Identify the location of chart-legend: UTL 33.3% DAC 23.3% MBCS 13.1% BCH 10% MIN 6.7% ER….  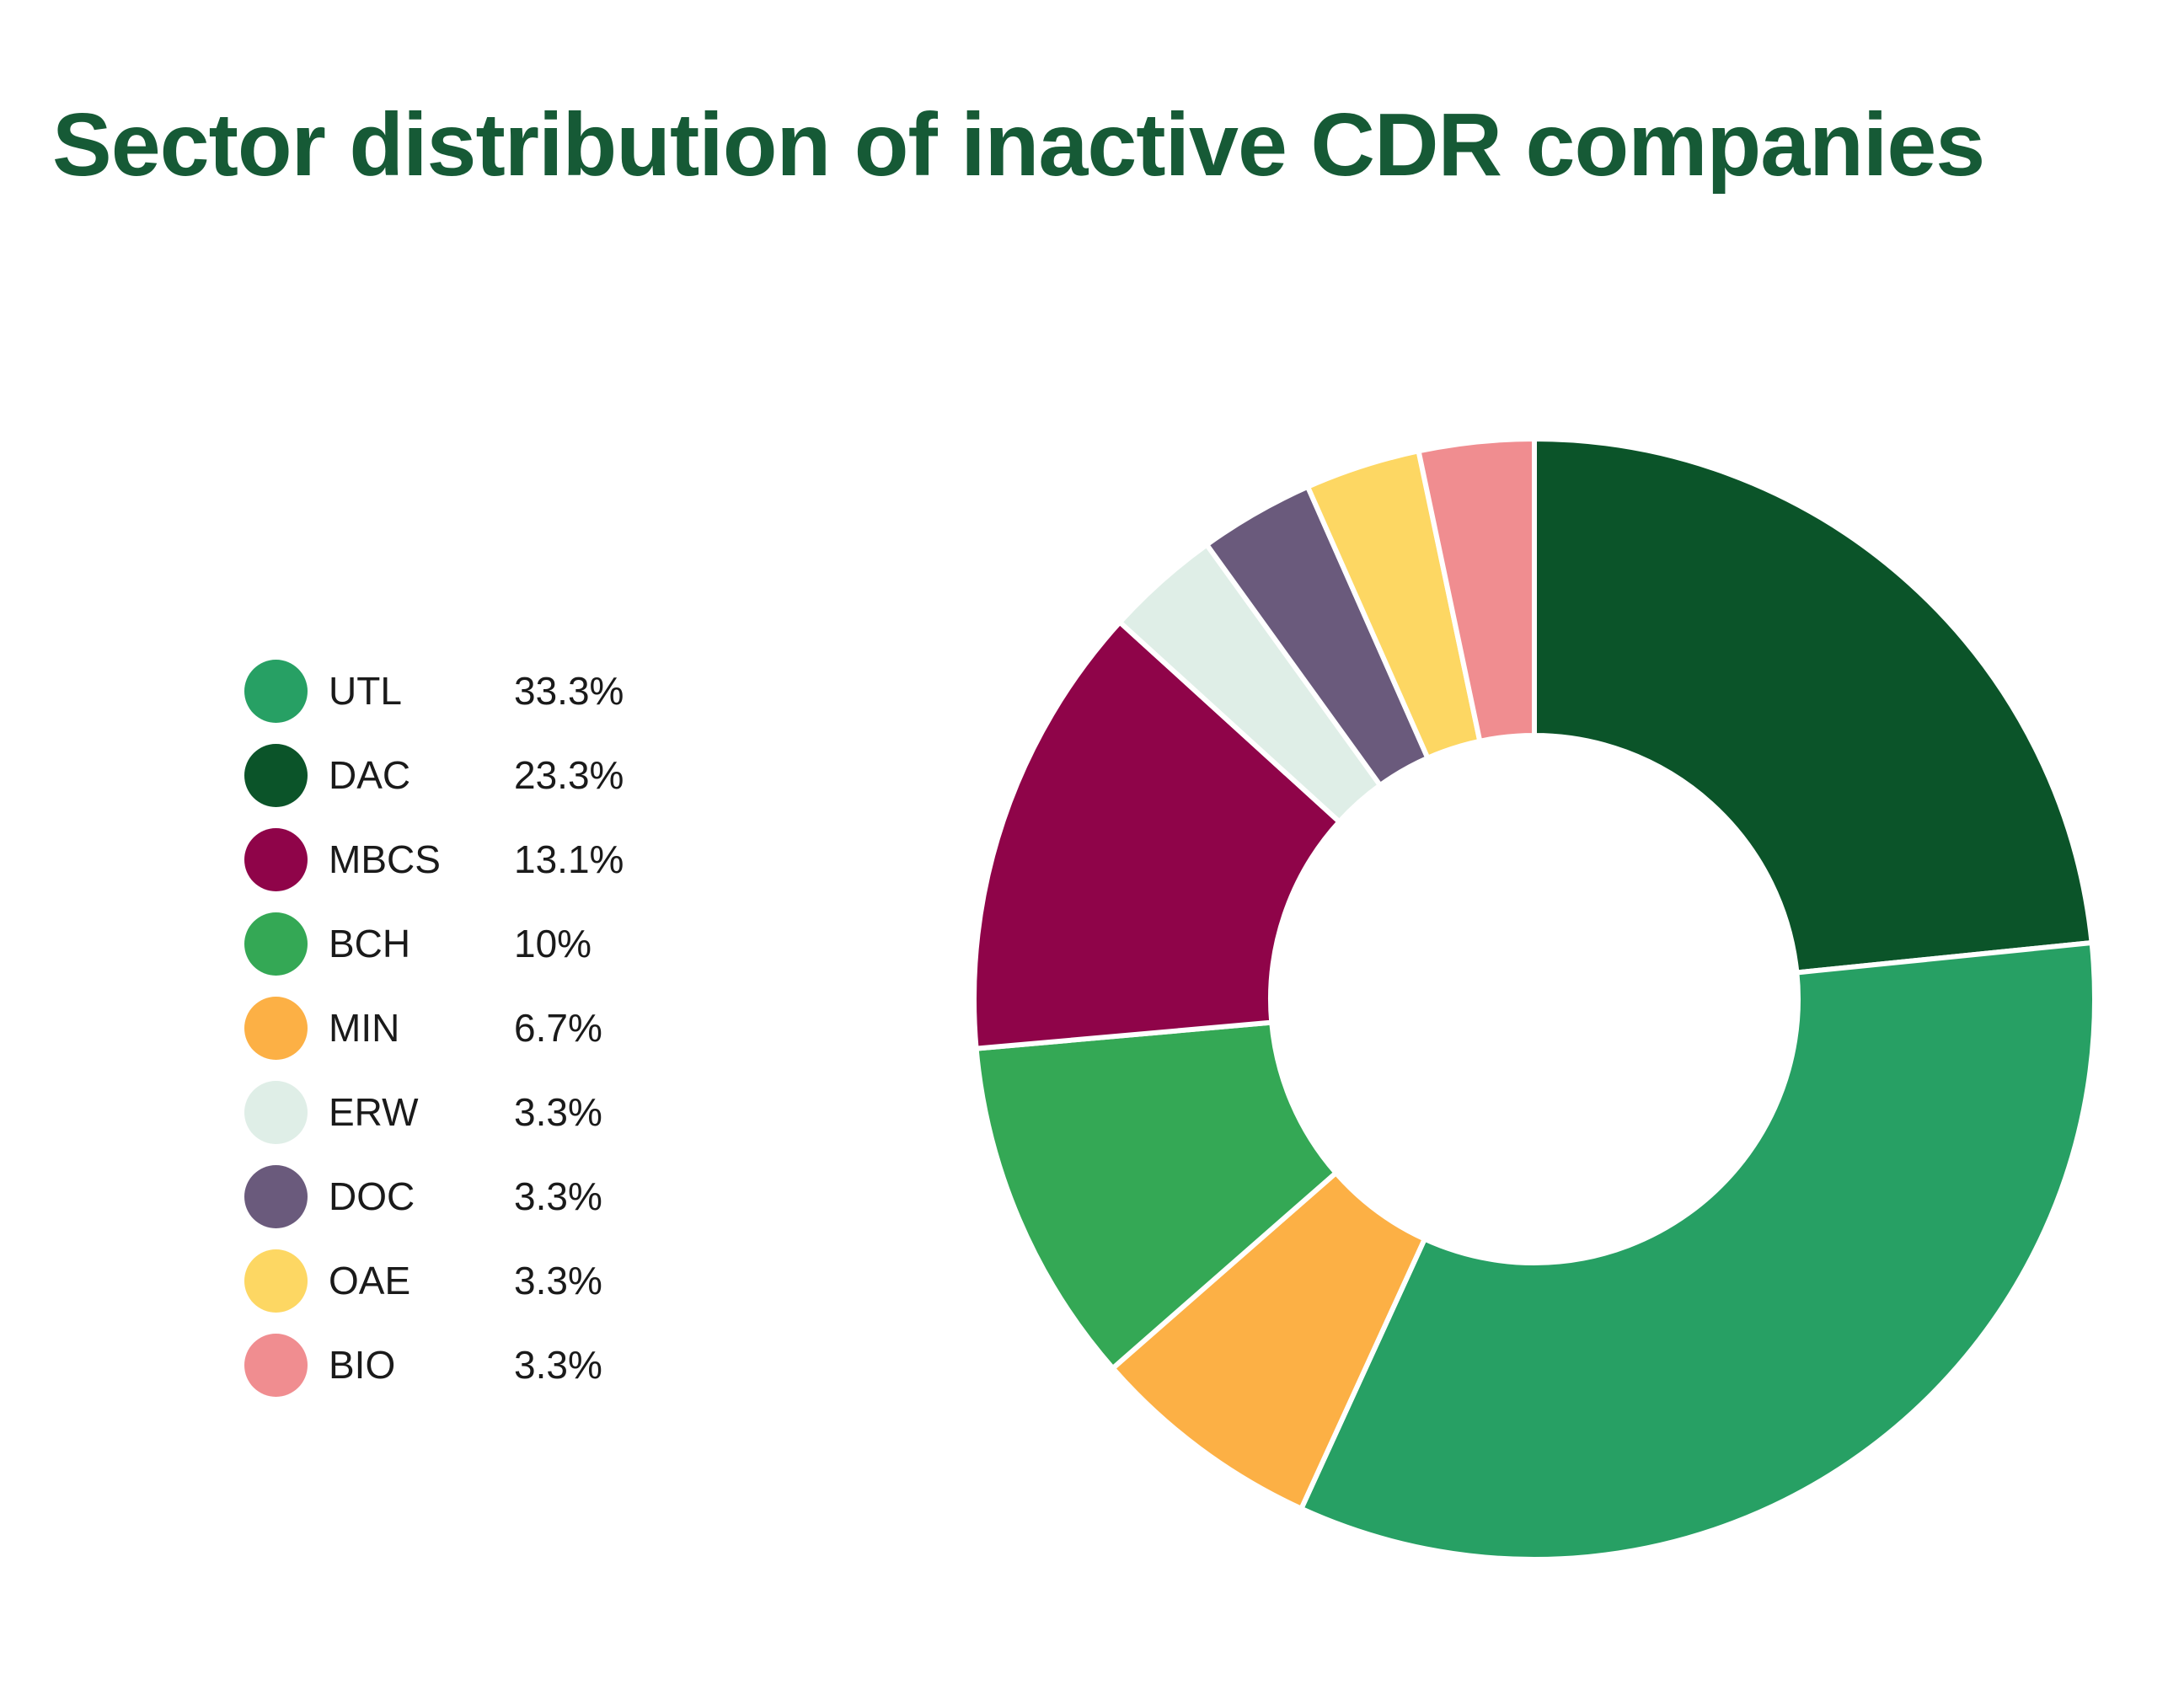
(434, 1028).